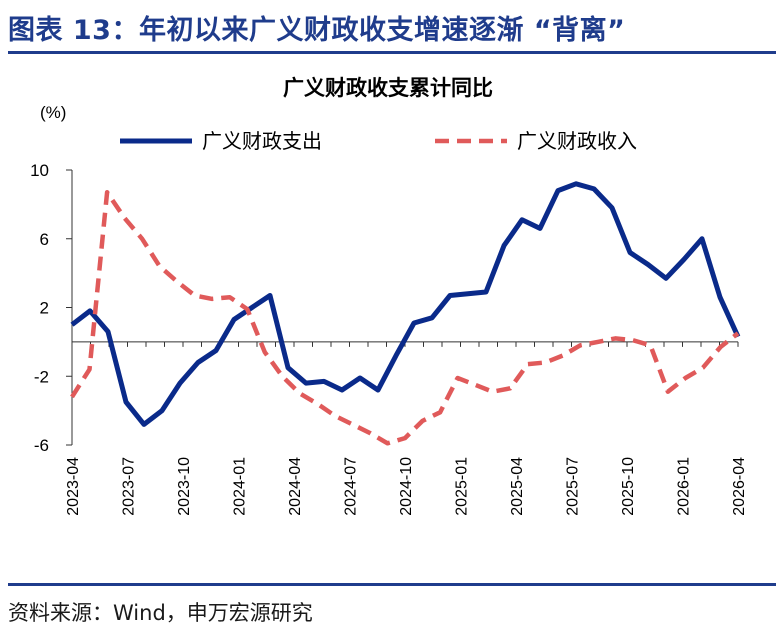  Describe the element at coordinates (41, 376) in the screenshot. I see `y-tick-label: -2` at that location.